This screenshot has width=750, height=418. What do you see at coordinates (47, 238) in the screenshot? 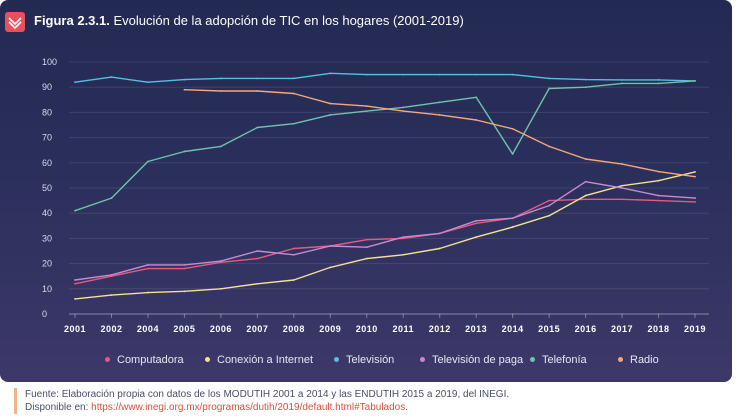
I see `y-tick-label: 30` at bounding box center [47, 238].